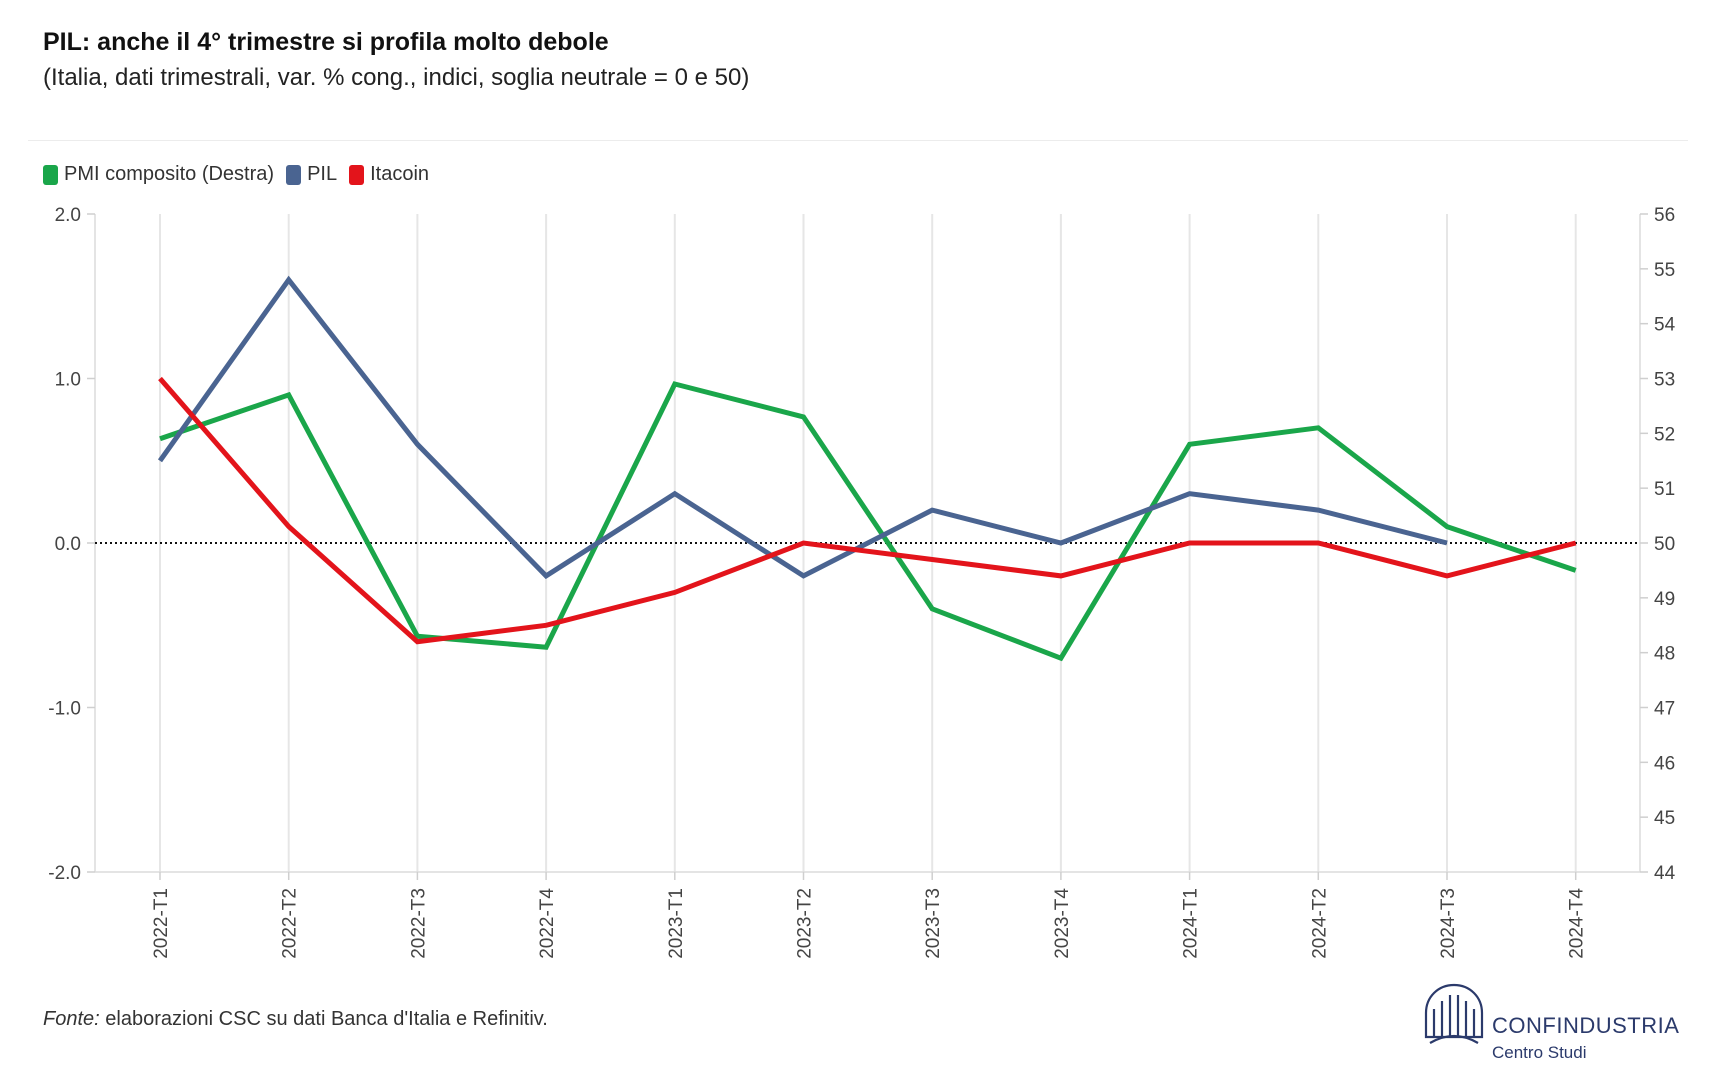 Image resolution: width=1715 pixels, height=1080 pixels. Describe the element at coordinates (1664, 215) in the screenshot. I see `right-tick-label: 56` at that location.